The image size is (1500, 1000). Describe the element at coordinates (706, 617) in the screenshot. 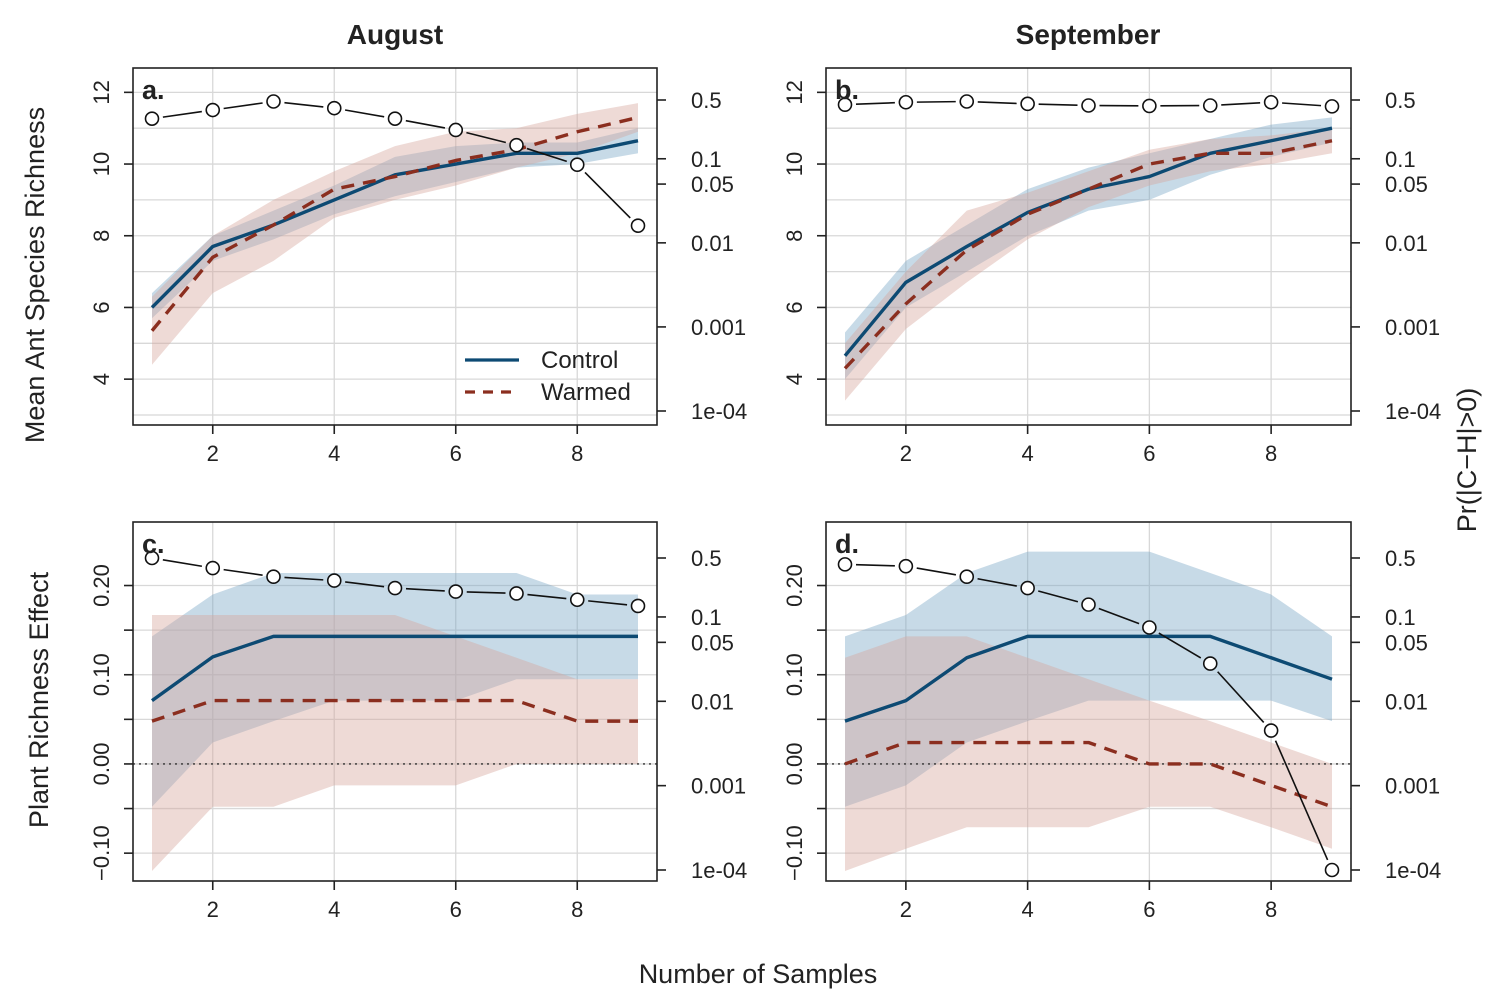

I see `y2-tick-label: 0.1` at that location.